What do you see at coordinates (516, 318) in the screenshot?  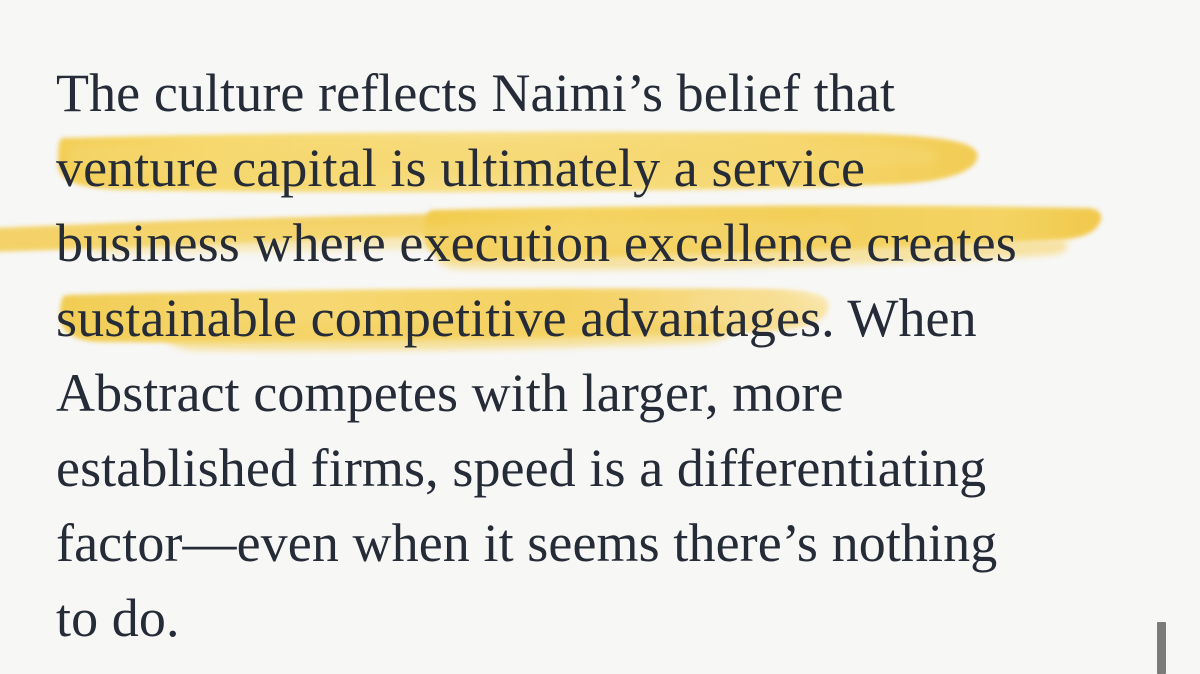 I see `paragraph-line-4: sustainable competitive advantages. When` at bounding box center [516, 318].